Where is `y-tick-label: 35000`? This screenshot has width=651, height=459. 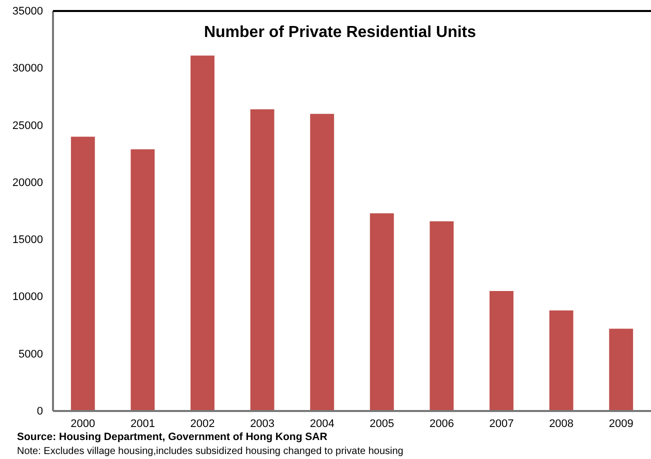 y-tick-label: 35000 is located at coordinates (27, 12).